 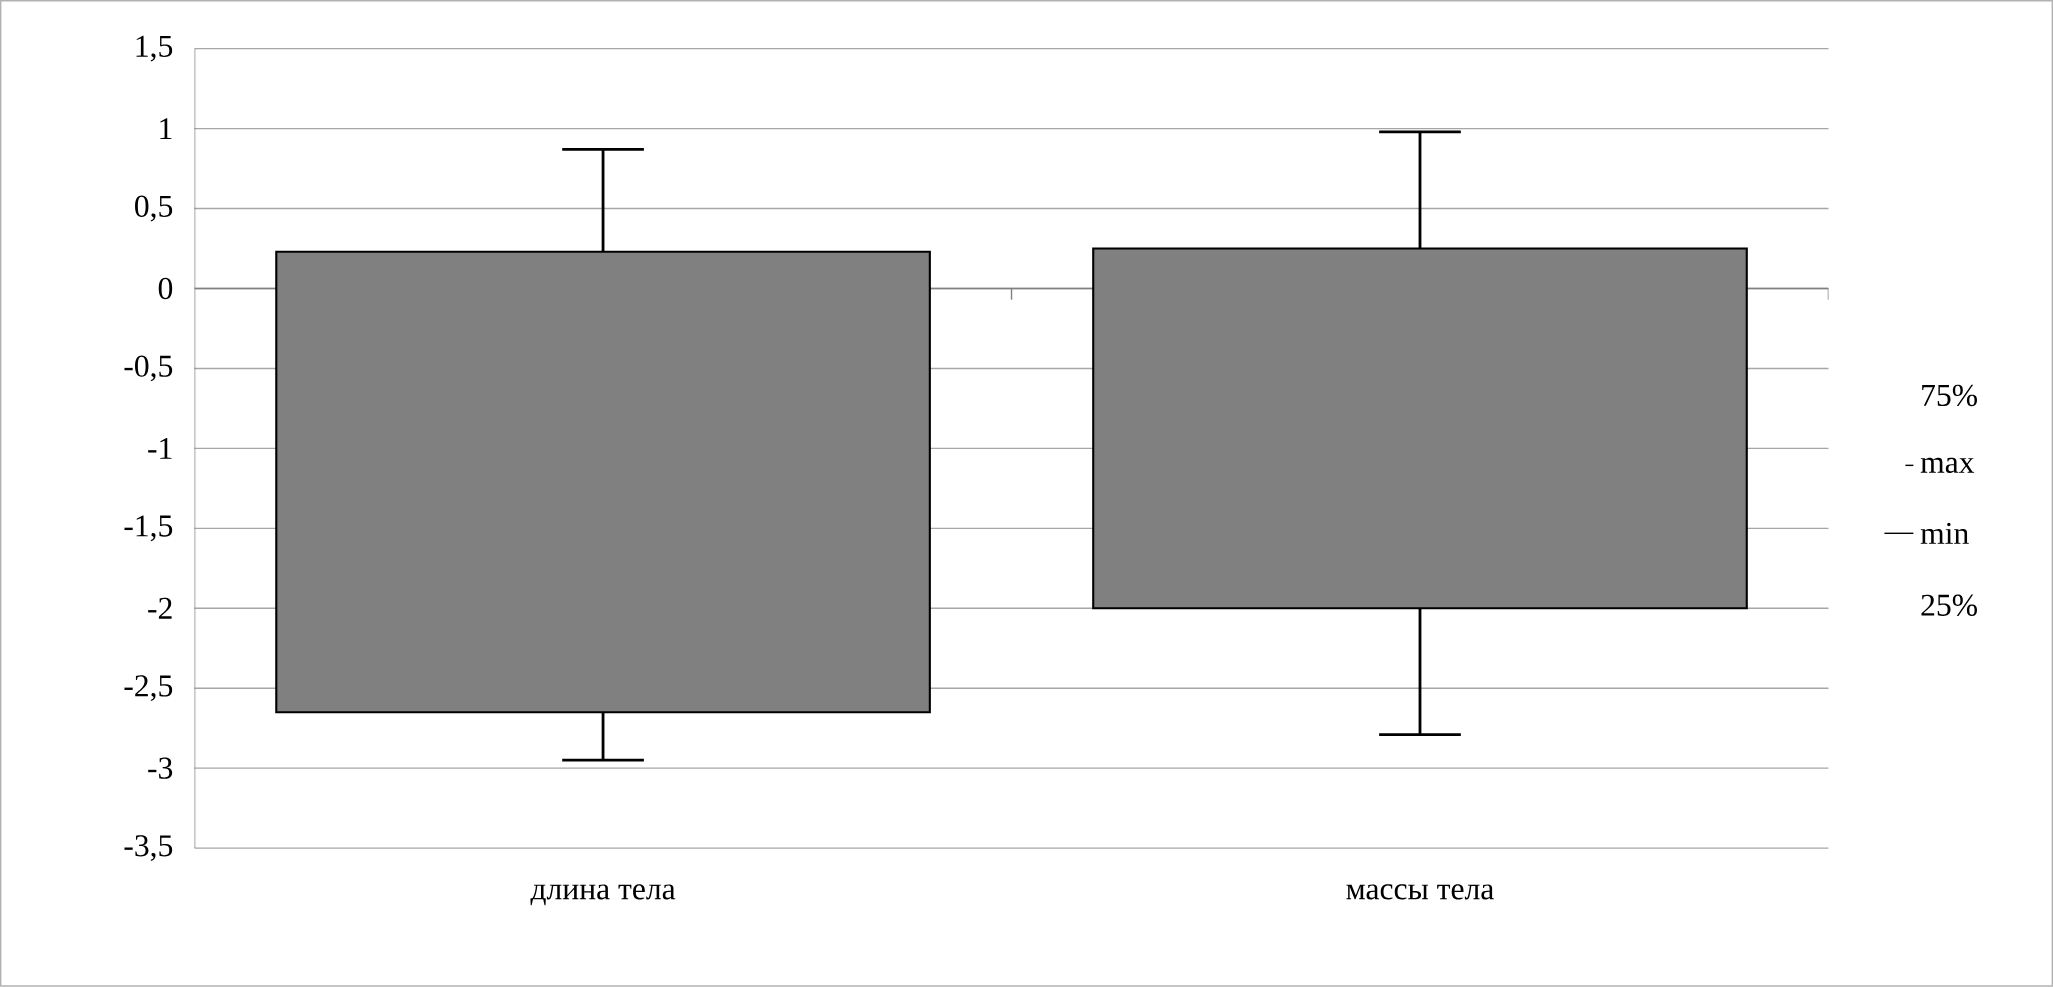 I want to click on y-tick-label: -1, so click(x=160, y=448).